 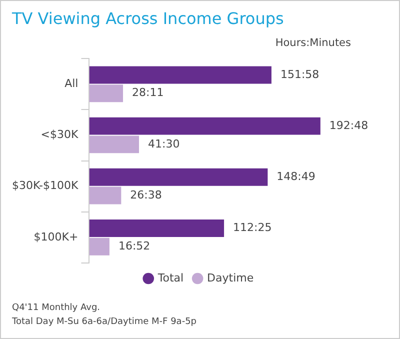 What do you see at coordinates (57, 308) in the screenshot?
I see `text: Q4'11 Monthly Avg.` at bounding box center [57, 308].